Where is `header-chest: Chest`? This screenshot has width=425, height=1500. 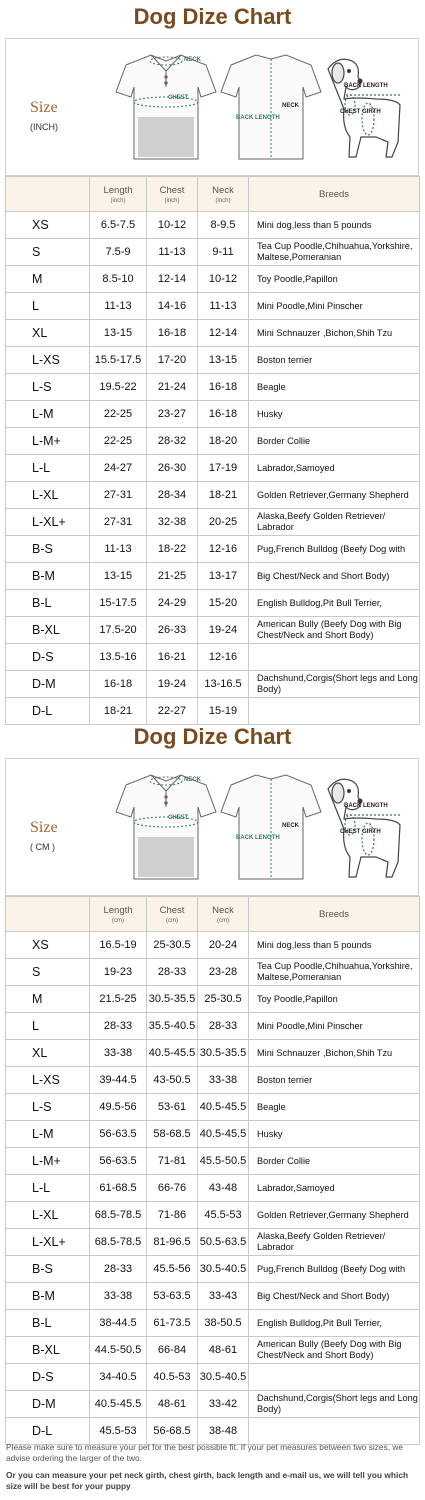 header-chest: Chest is located at coordinates (172, 190).